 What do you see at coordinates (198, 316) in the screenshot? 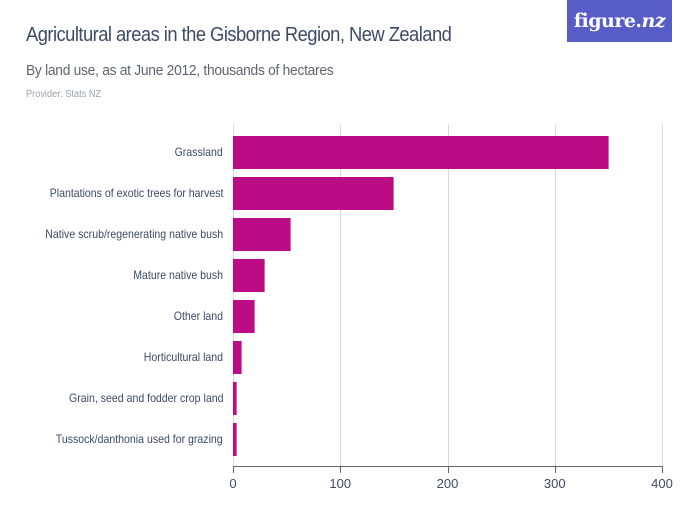
I see `category-label: Other land` at bounding box center [198, 316].